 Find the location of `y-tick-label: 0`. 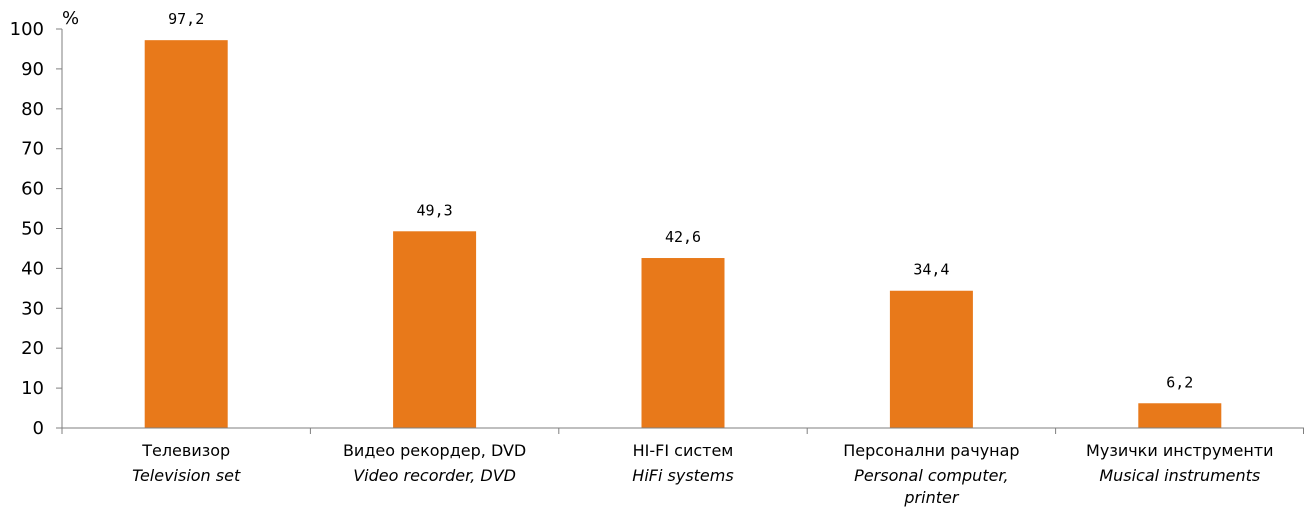

y-tick-label: 0 is located at coordinates (38, 428).